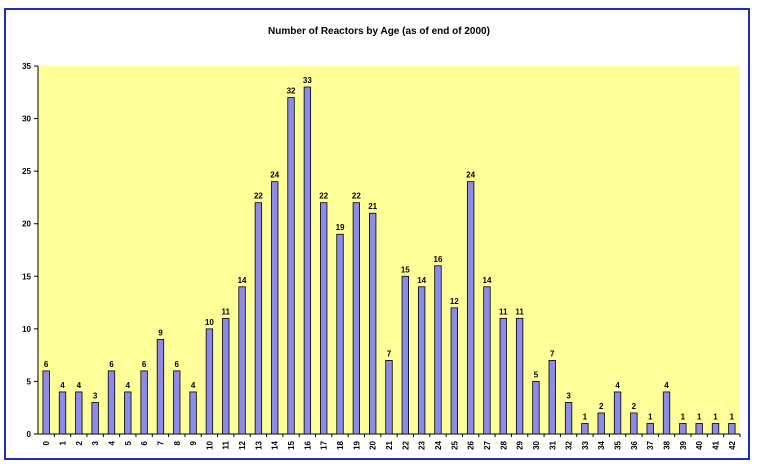 This screenshot has height=471, width=760. I want to click on x-tick-label: 9, so click(193, 442).